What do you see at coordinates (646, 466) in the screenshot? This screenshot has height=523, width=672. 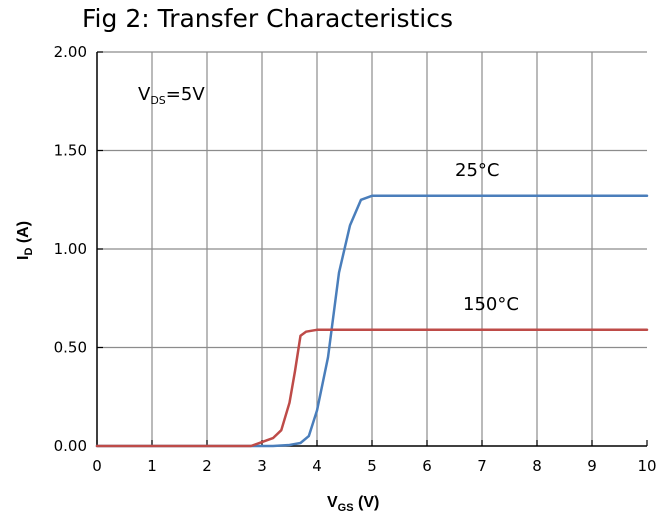 I see `x-tick-label: 10` at bounding box center [646, 466].